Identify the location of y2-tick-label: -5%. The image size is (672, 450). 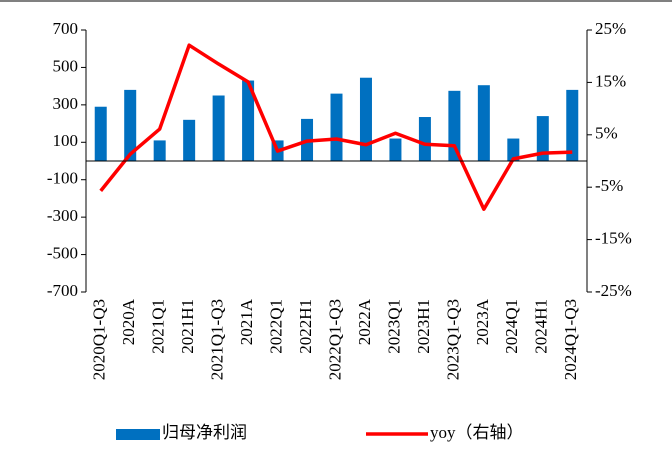
(609, 185).